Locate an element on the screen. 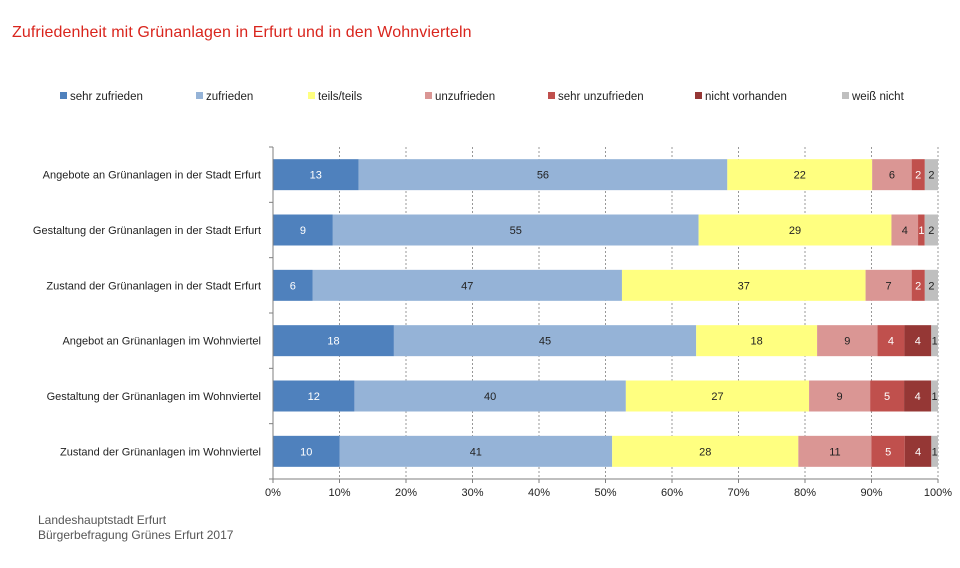 This screenshot has height=568, width=960. data-label: 11 is located at coordinates (834, 452).